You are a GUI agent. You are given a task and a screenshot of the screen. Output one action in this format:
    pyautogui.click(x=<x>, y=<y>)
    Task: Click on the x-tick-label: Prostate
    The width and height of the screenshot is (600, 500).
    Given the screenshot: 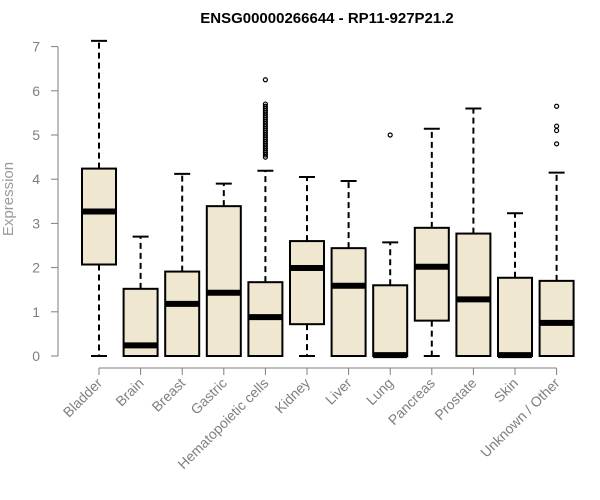 What is the action you would take?
    pyautogui.click(x=455, y=399)
    